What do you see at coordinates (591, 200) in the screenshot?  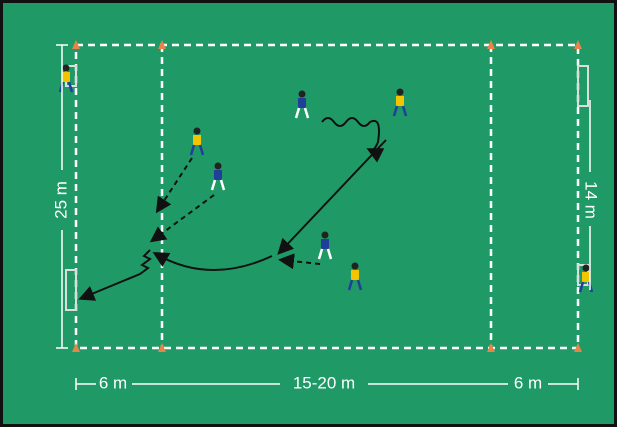 I see `right-dimension: 14 m` at bounding box center [591, 200].